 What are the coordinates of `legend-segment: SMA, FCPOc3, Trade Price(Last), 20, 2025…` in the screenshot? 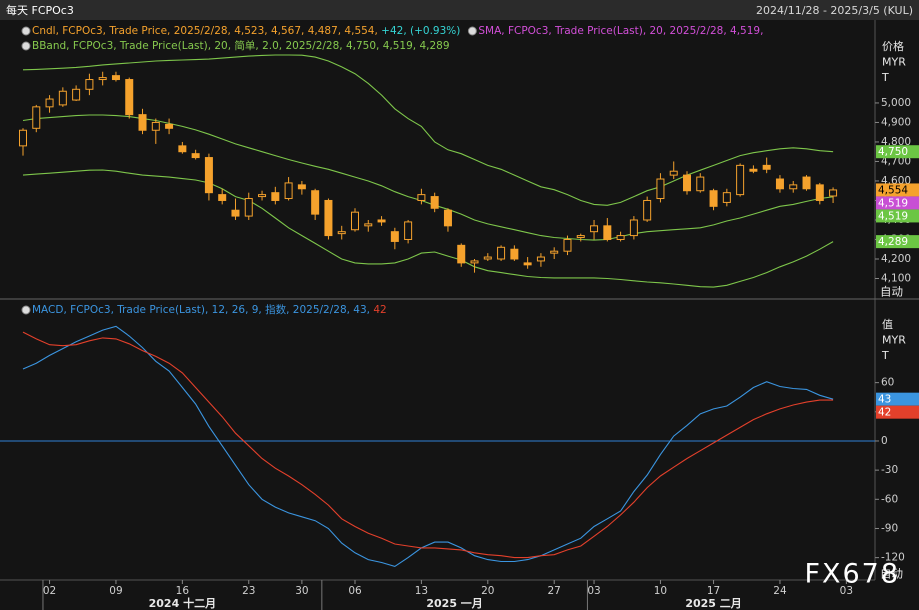 It's located at (620, 31).